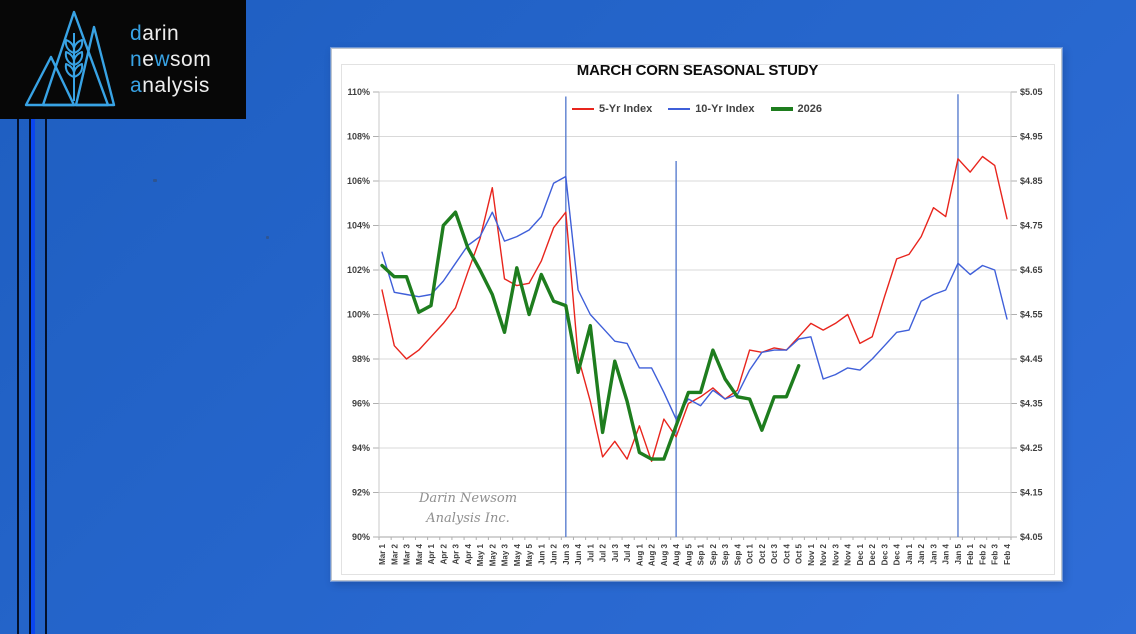 This screenshot has height=634, width=1136. Describe the element at coordinates (809, 109) in the screenshot. I see `legend-label: 2026` at that location.